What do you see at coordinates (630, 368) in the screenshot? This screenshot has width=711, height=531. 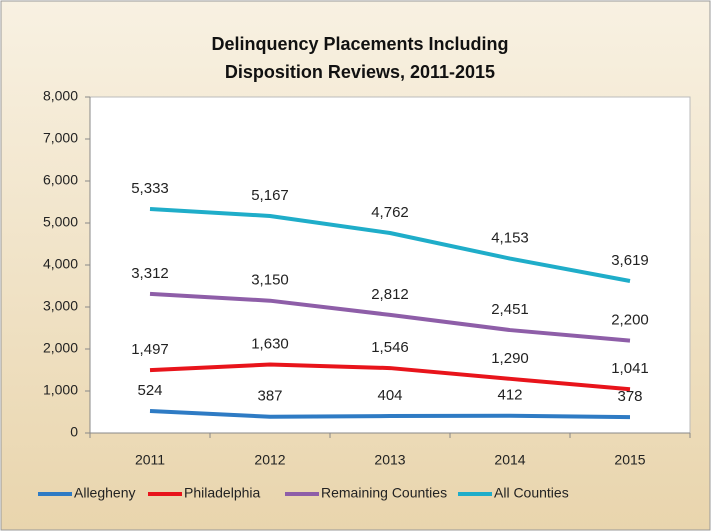 I see `data-label: 1,041` at bounding box center [630, 368].